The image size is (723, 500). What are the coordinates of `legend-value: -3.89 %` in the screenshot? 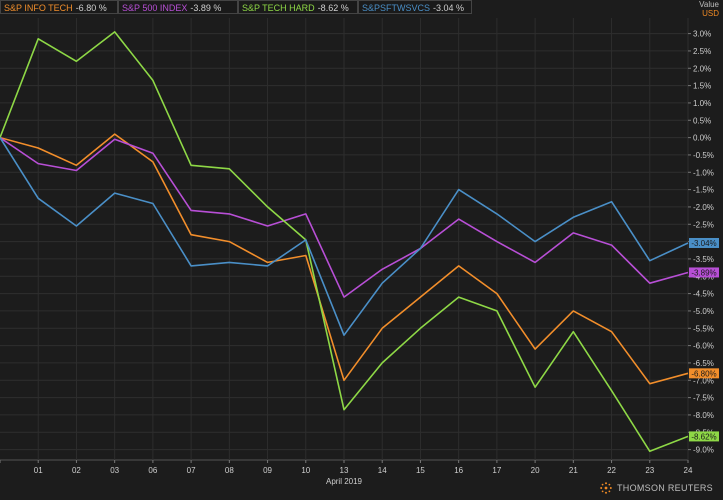 It's located at (206, 8).